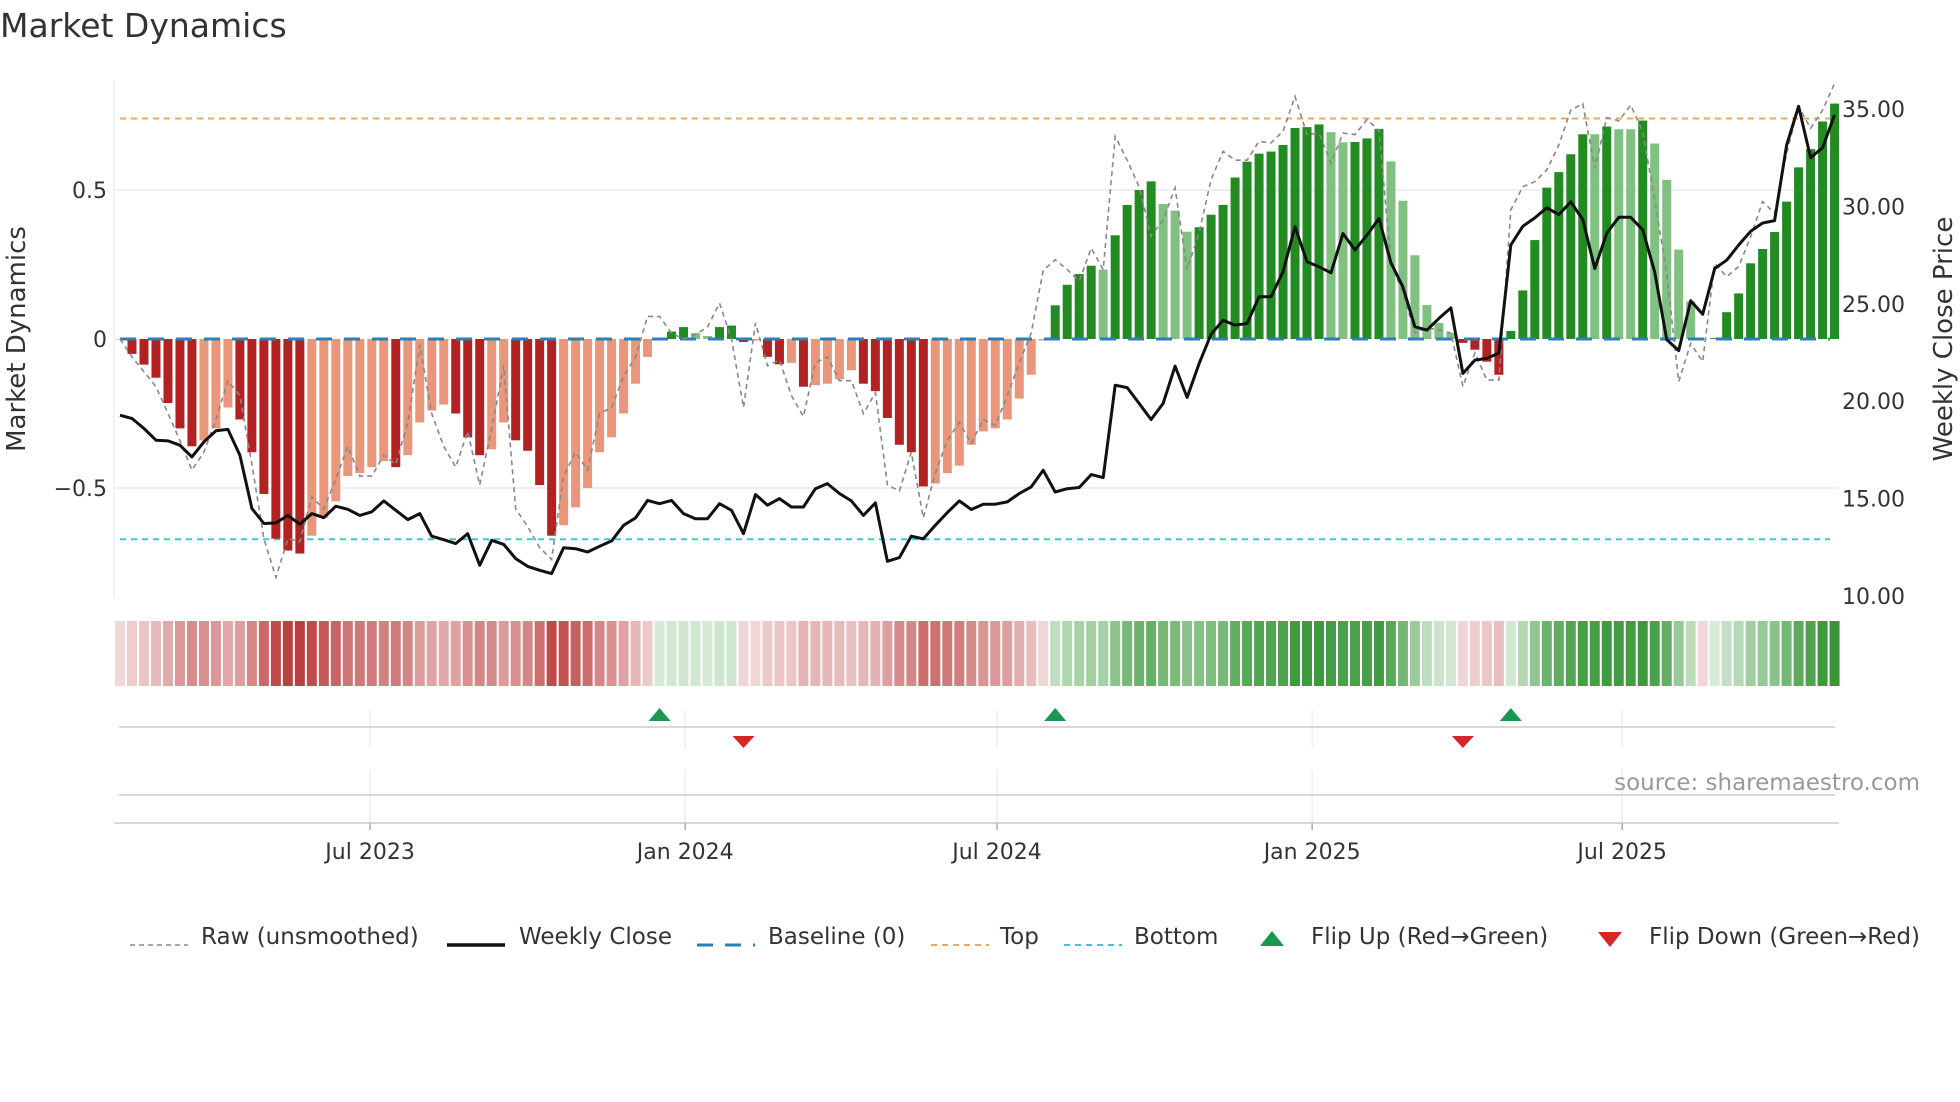 The width and height of the screenshot is (1960, 1102). What do you see at coordinates (1019, 937) in the screenshot?
I see `legend-label-top: Top` at bounding box center [1019, 937].